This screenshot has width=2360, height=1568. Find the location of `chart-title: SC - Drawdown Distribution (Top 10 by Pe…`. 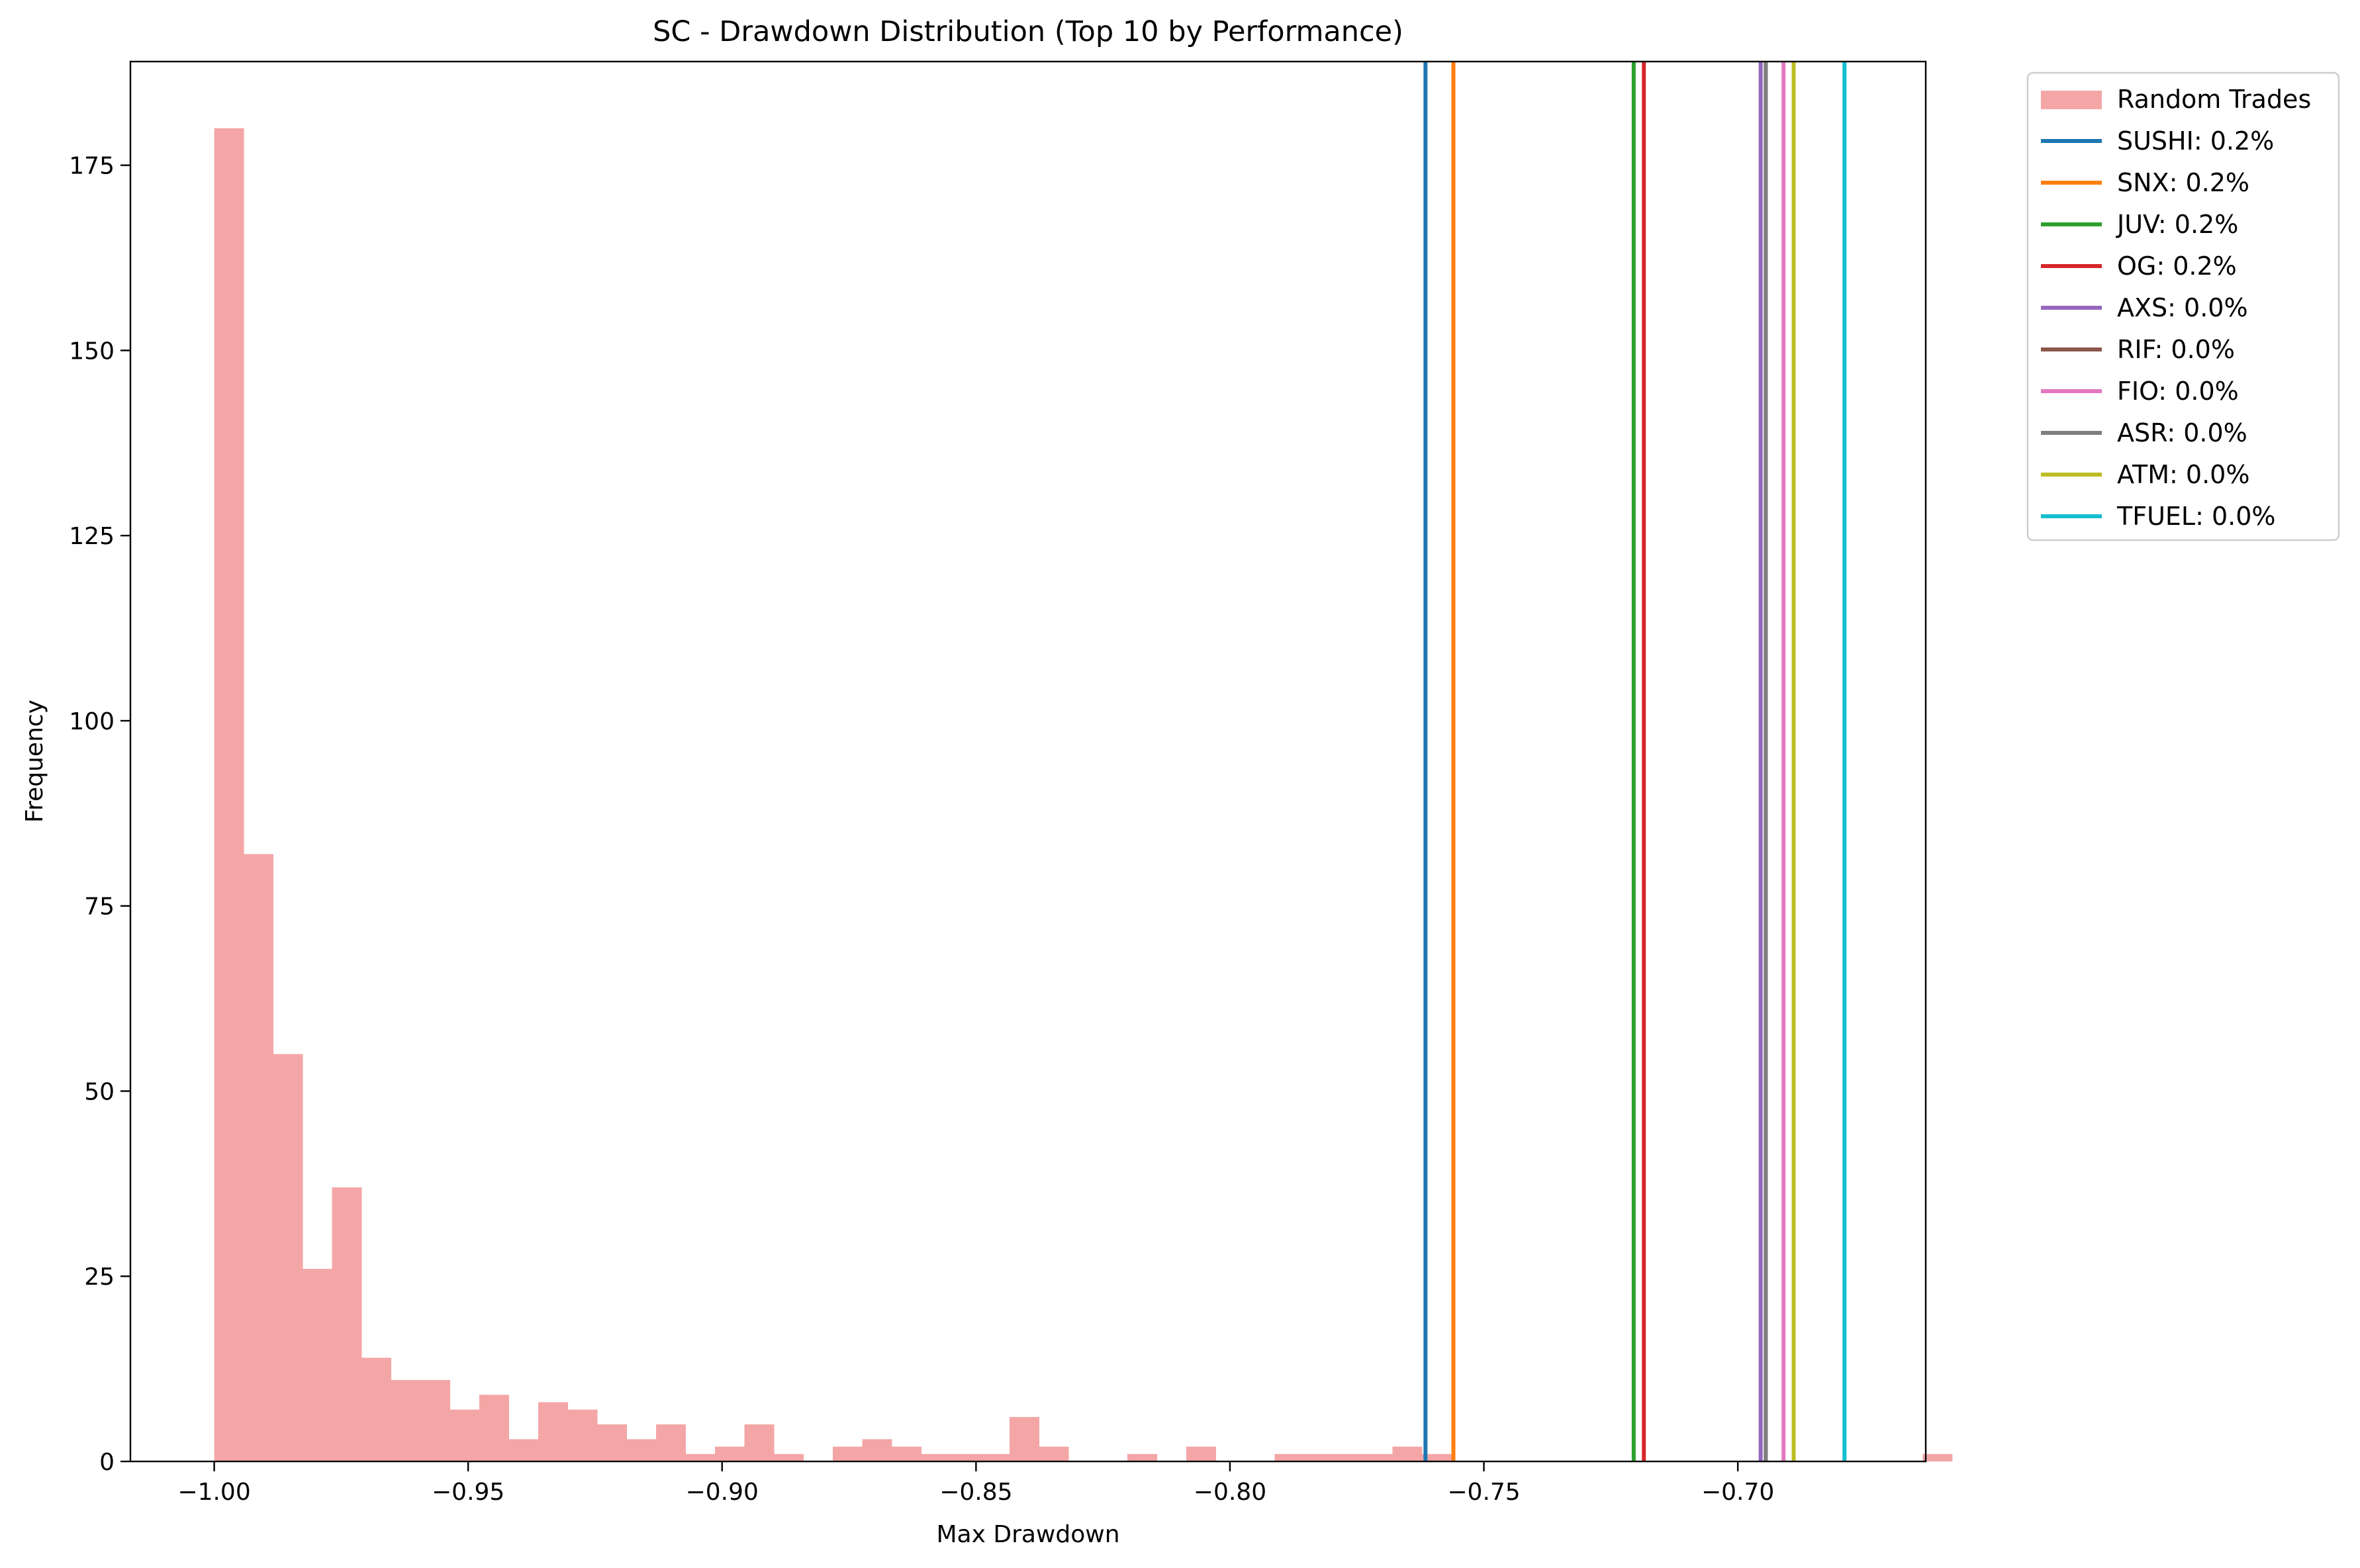

chart-title: SC - Drawdown Distribution (Top 10 by Pe… is located at coordinates (1028, 31).